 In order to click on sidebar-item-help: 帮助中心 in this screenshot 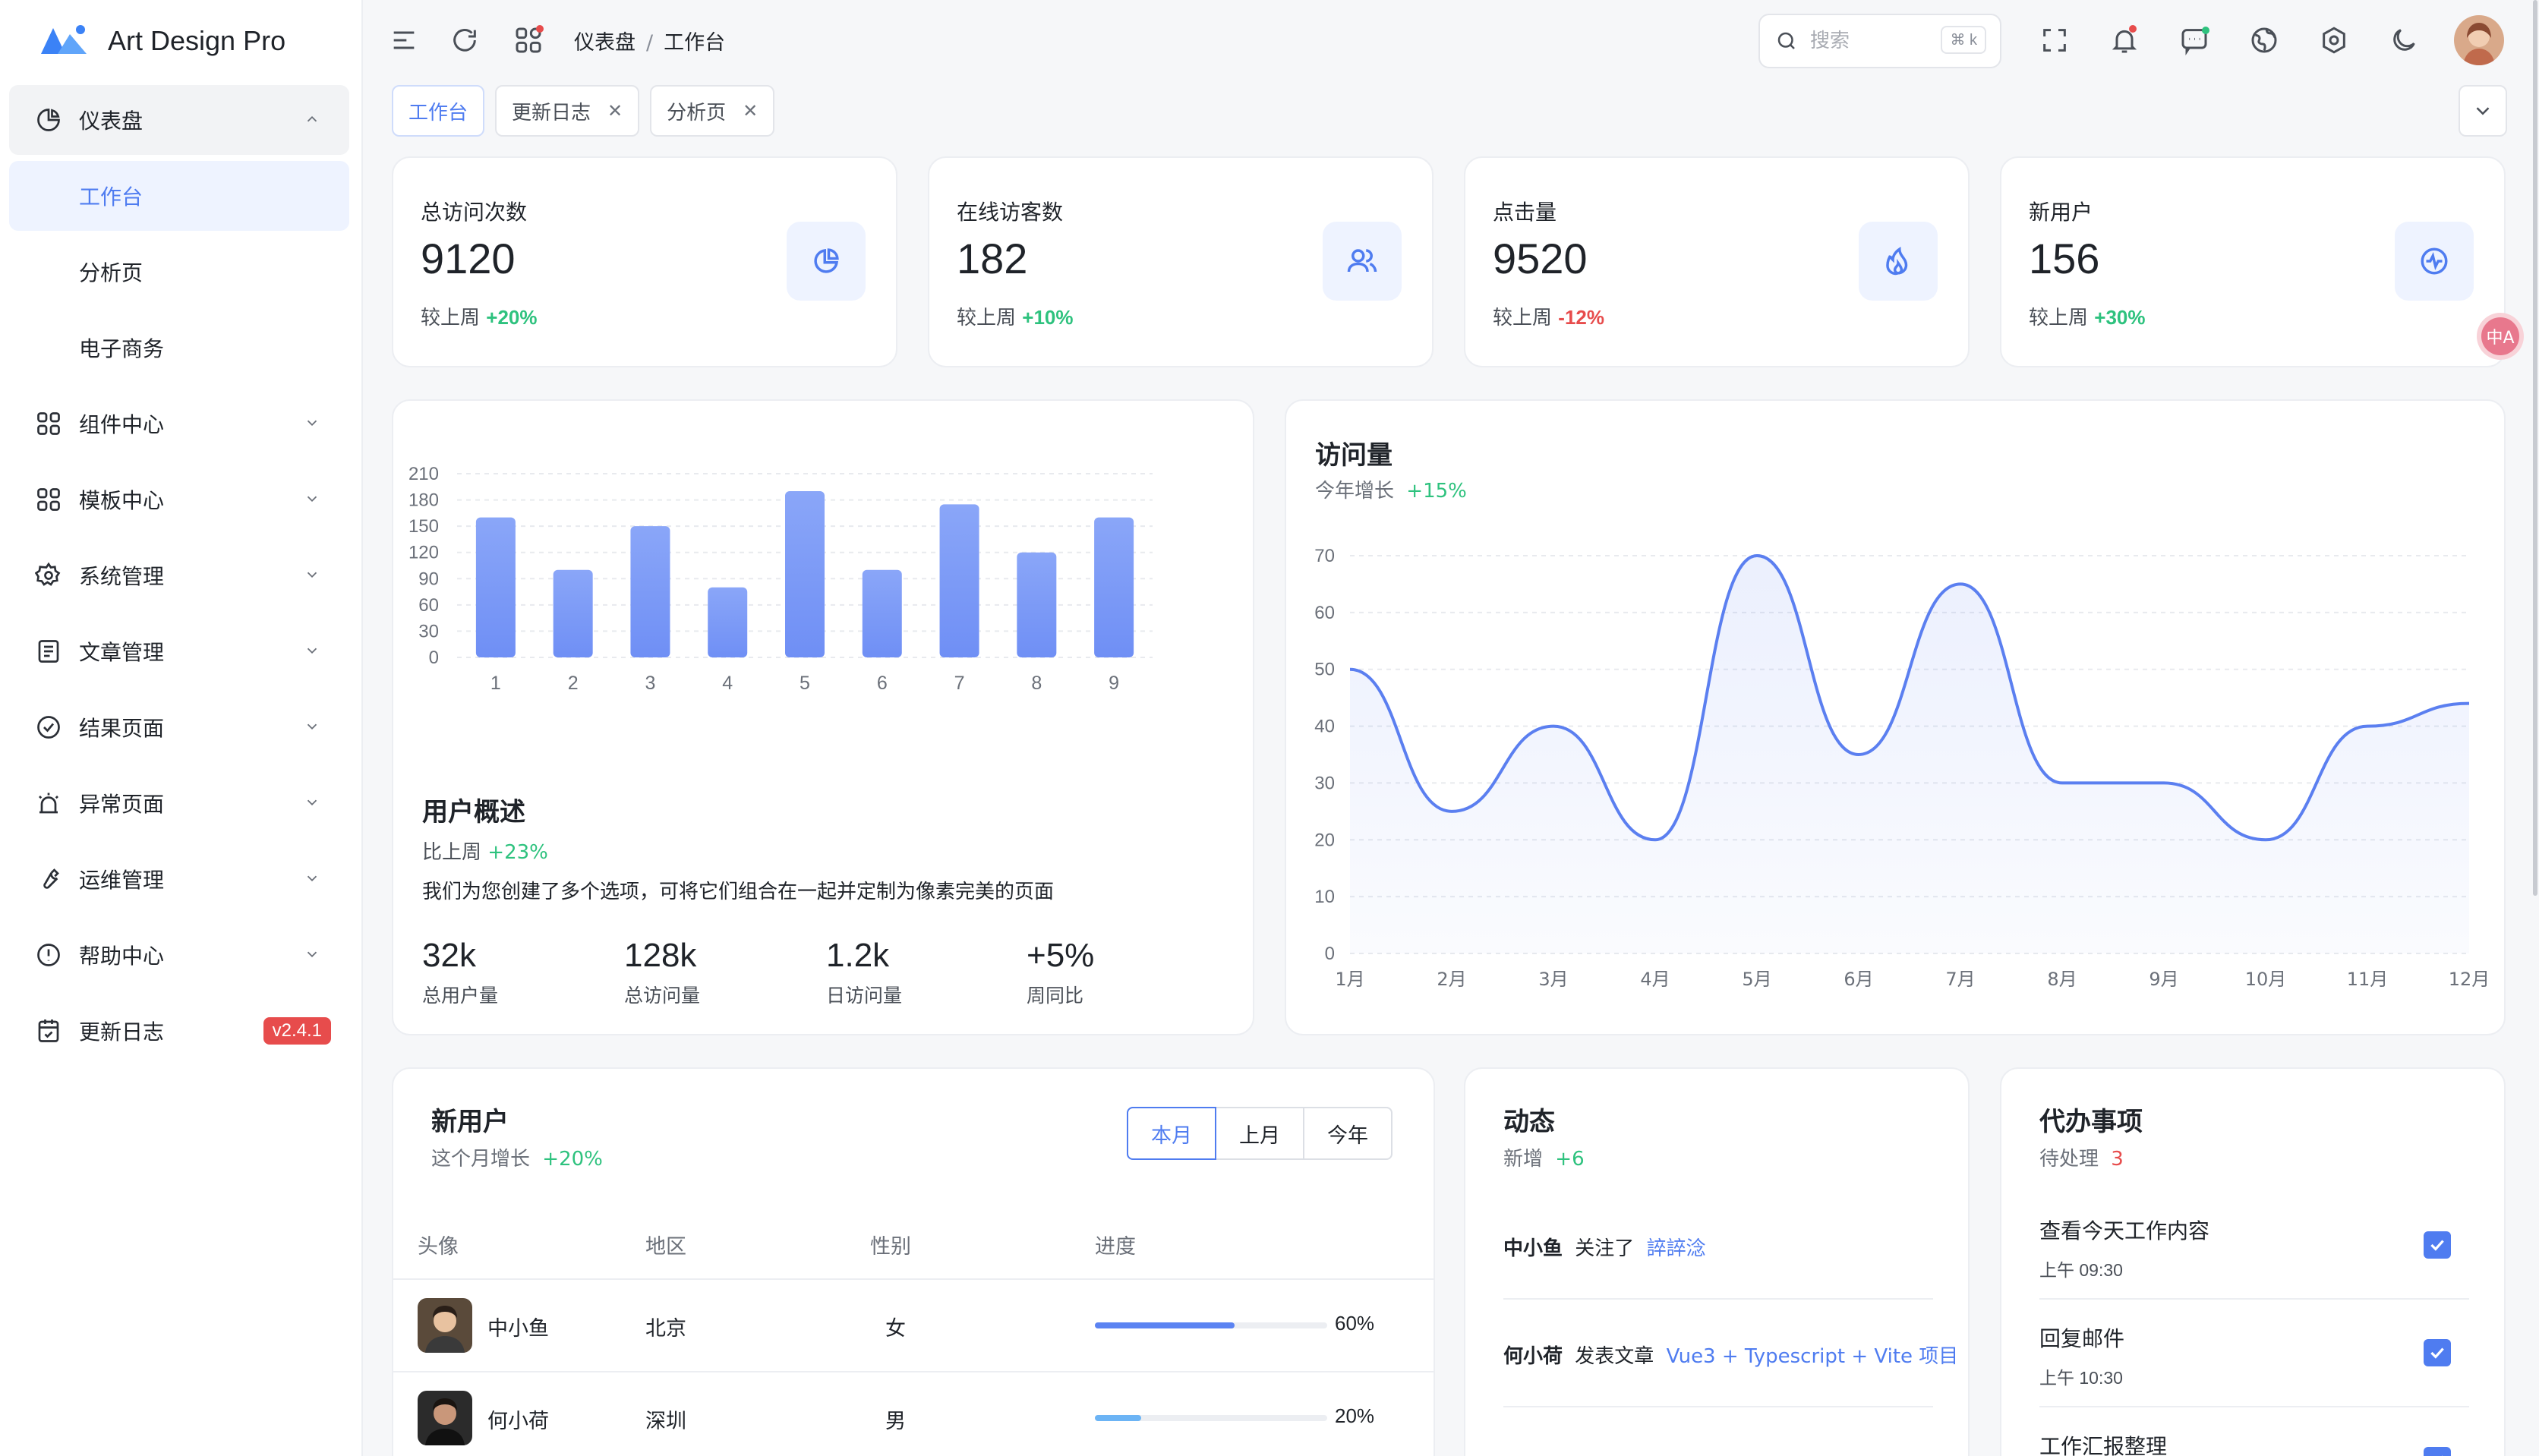, I will do `click(179, 955)`.